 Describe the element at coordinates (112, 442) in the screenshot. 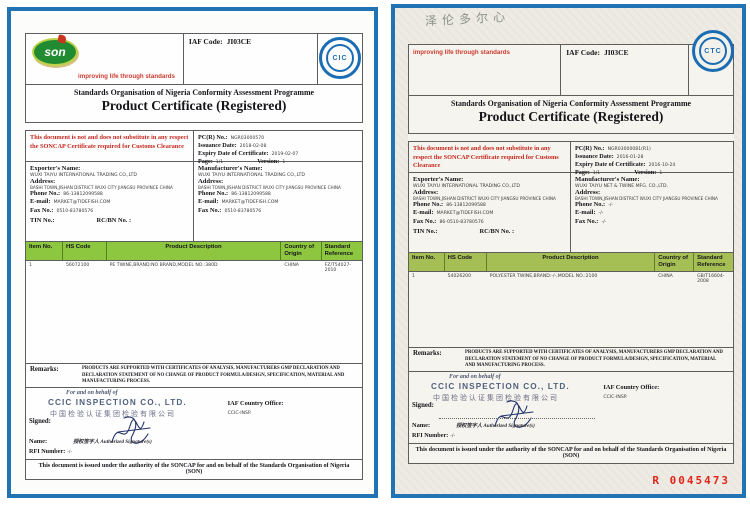

I see `authorized-signature-text: 授权签字人 Authorized Signature(s)` at that location.